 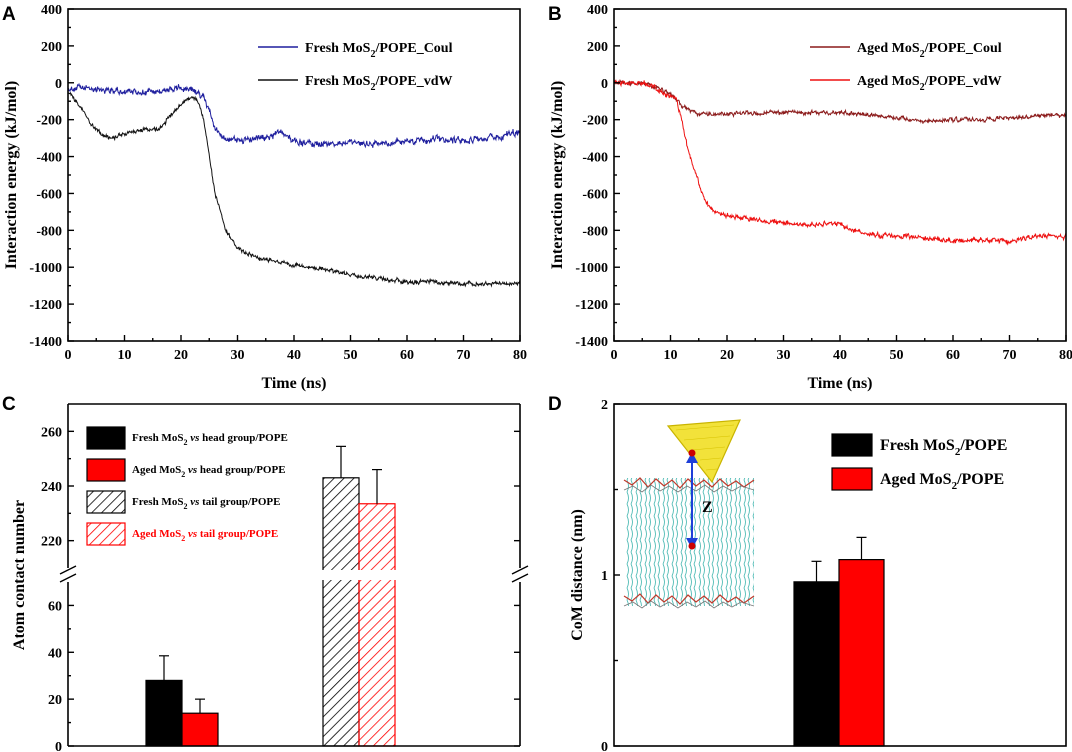 What do you see at coordinates (271, 596) in the screenshot?
I see `panel-c-bars` at bounding box center [271, 596].